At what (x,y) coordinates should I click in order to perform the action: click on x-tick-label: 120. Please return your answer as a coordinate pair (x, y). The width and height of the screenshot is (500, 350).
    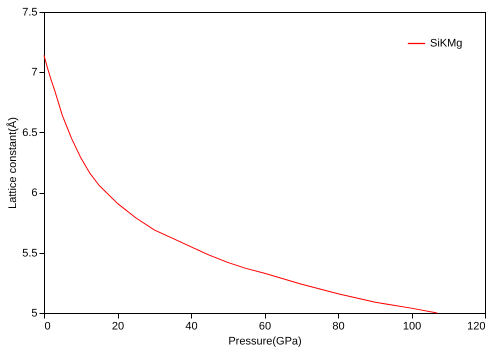
    Looking at the image, I should click on (476, 326).